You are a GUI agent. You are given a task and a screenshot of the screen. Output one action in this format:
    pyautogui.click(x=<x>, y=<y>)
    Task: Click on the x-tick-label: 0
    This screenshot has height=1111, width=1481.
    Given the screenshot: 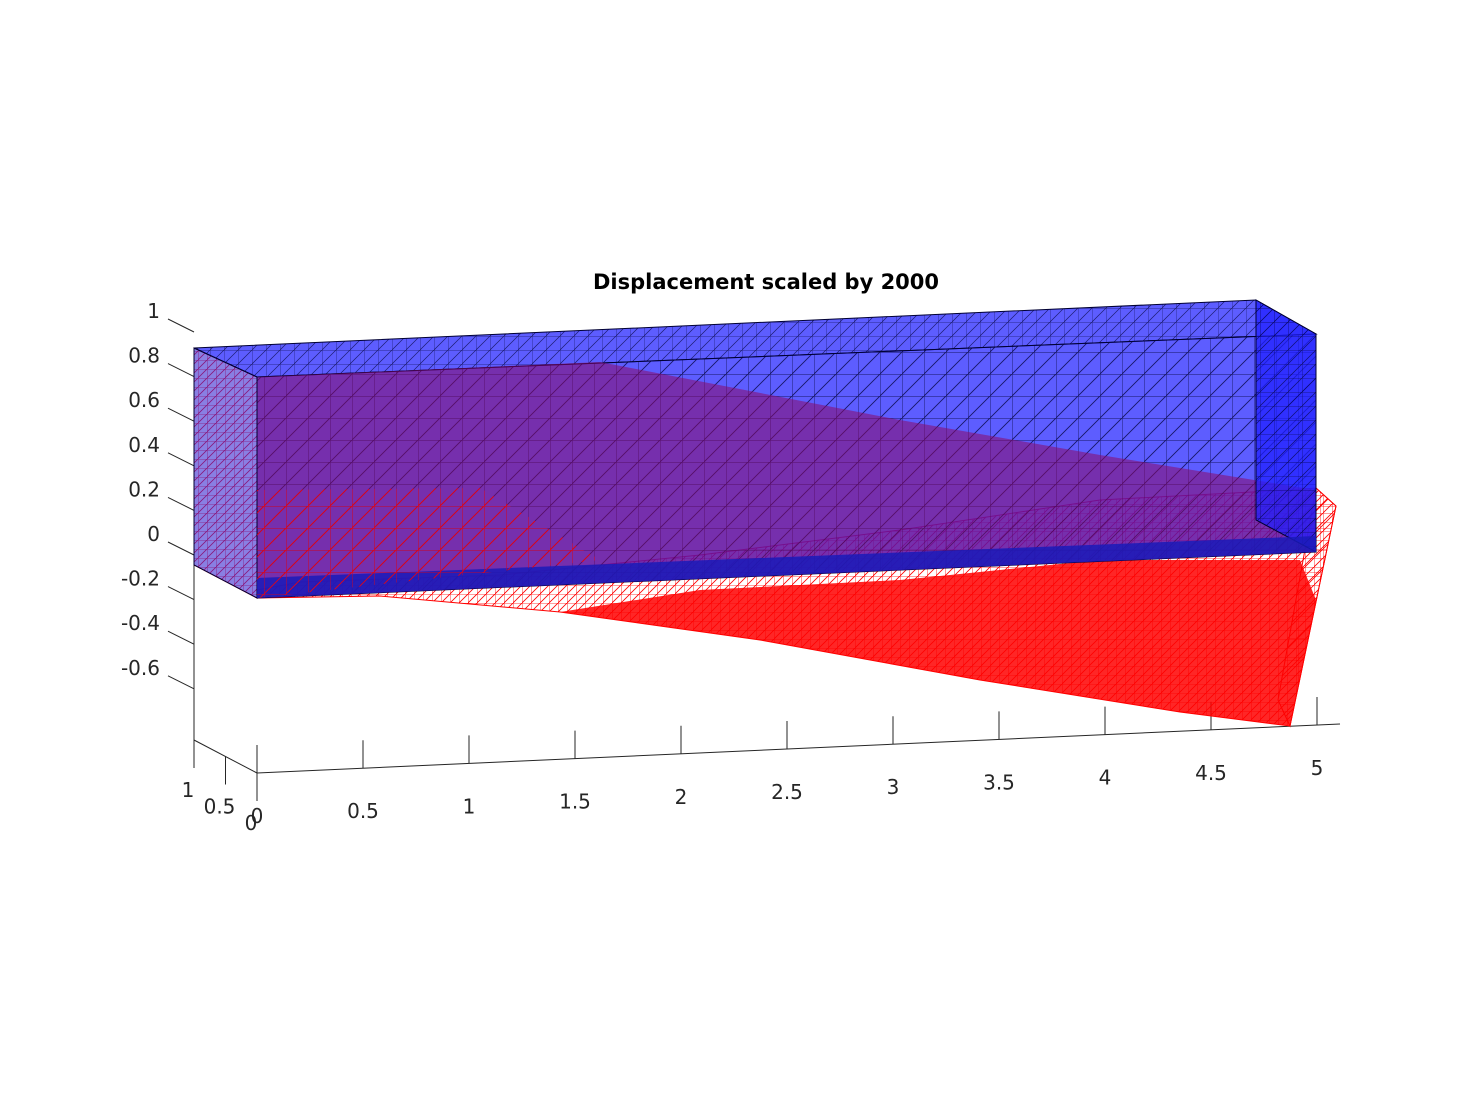 What is the action you would take?
    pyautogui.click(x=257, y=816)
    